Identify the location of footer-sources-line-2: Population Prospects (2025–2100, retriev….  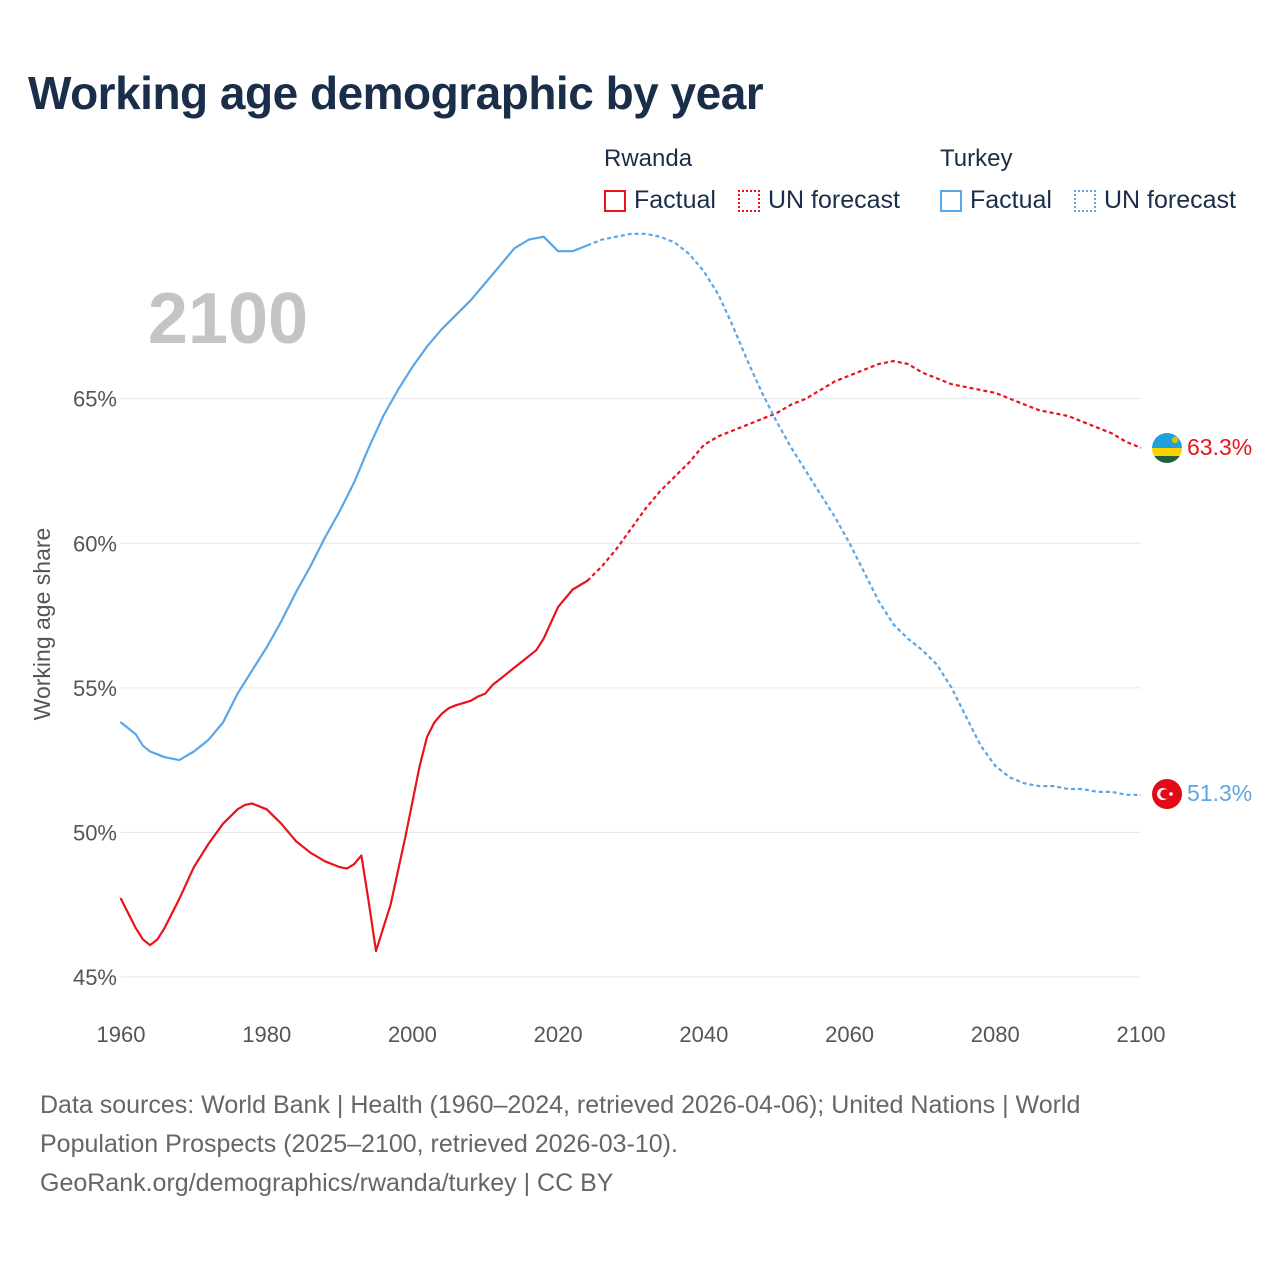
(359, 1144).